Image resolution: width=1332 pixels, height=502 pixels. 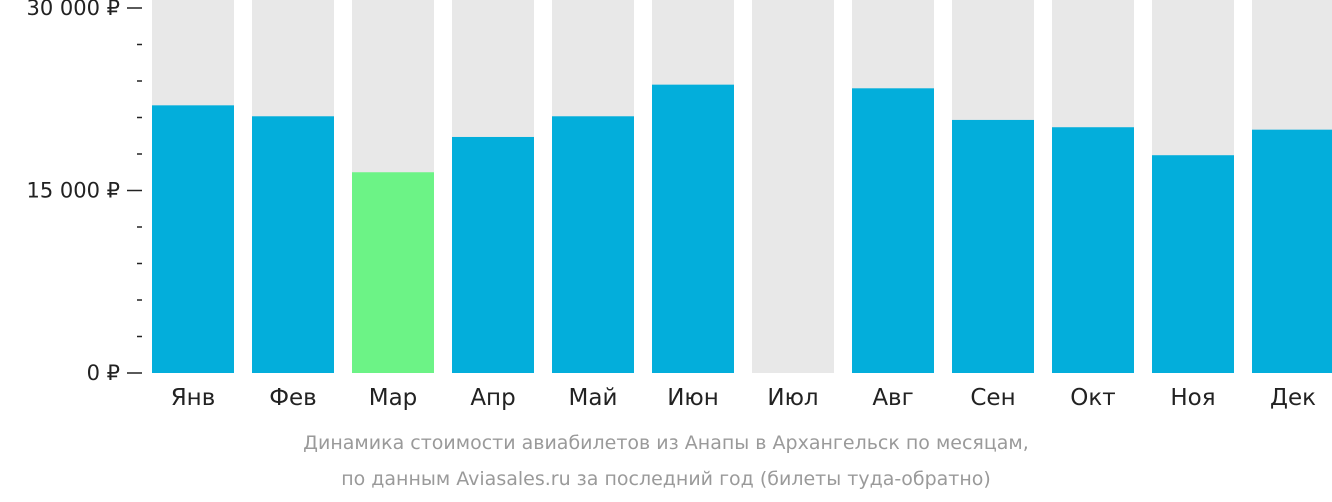 What do you see at coordinates (693, 398) in the screenshot?
I see `x-tick-label-6: Июн` at bounding box center [693, 398].